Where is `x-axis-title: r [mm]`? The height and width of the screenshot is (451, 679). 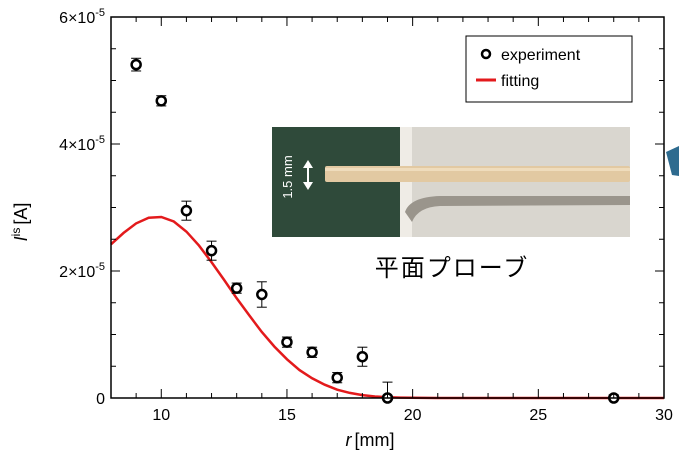
x-axis-title: r [mm] is located at coordinates (370, 440).